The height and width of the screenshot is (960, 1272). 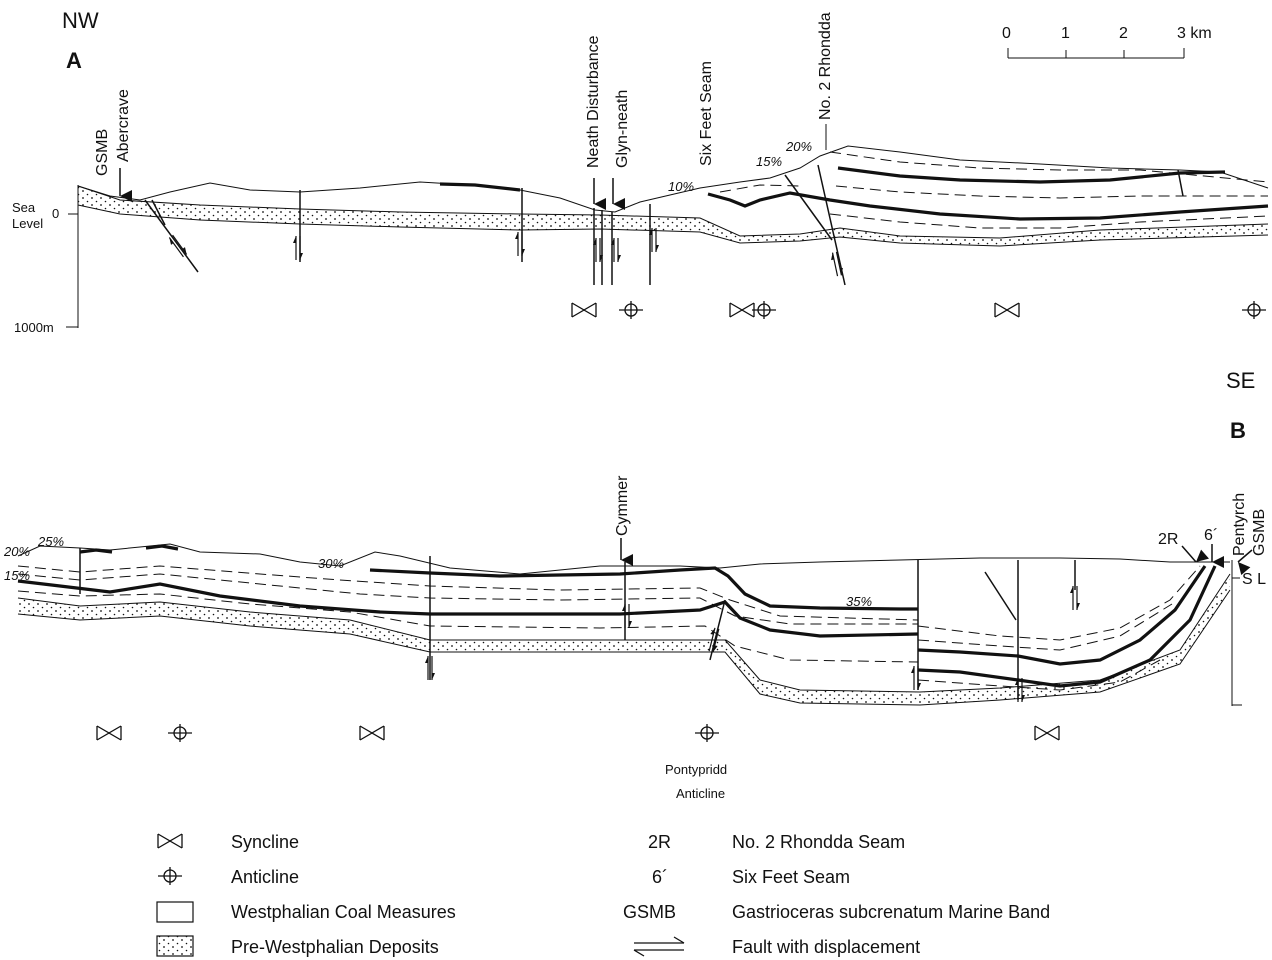 What do you see at coordinates (265, 842) in the screenshot?
I see `legend-syncline-label: Syncline` at bounding box center [265, 842].